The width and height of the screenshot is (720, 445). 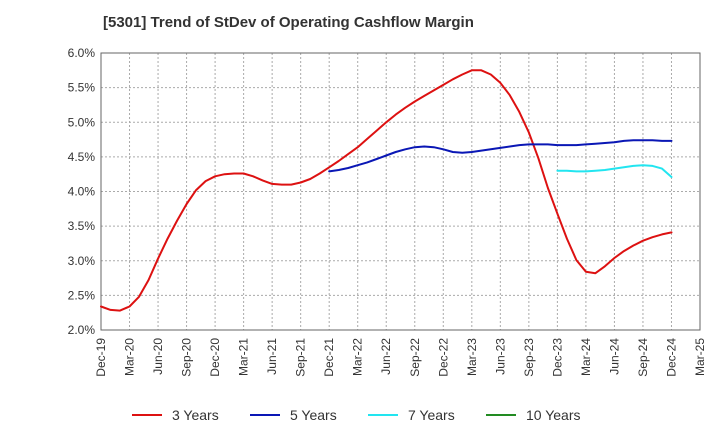 I want to click on x-tick-label: Dec-23, so click(x=557, y=357).